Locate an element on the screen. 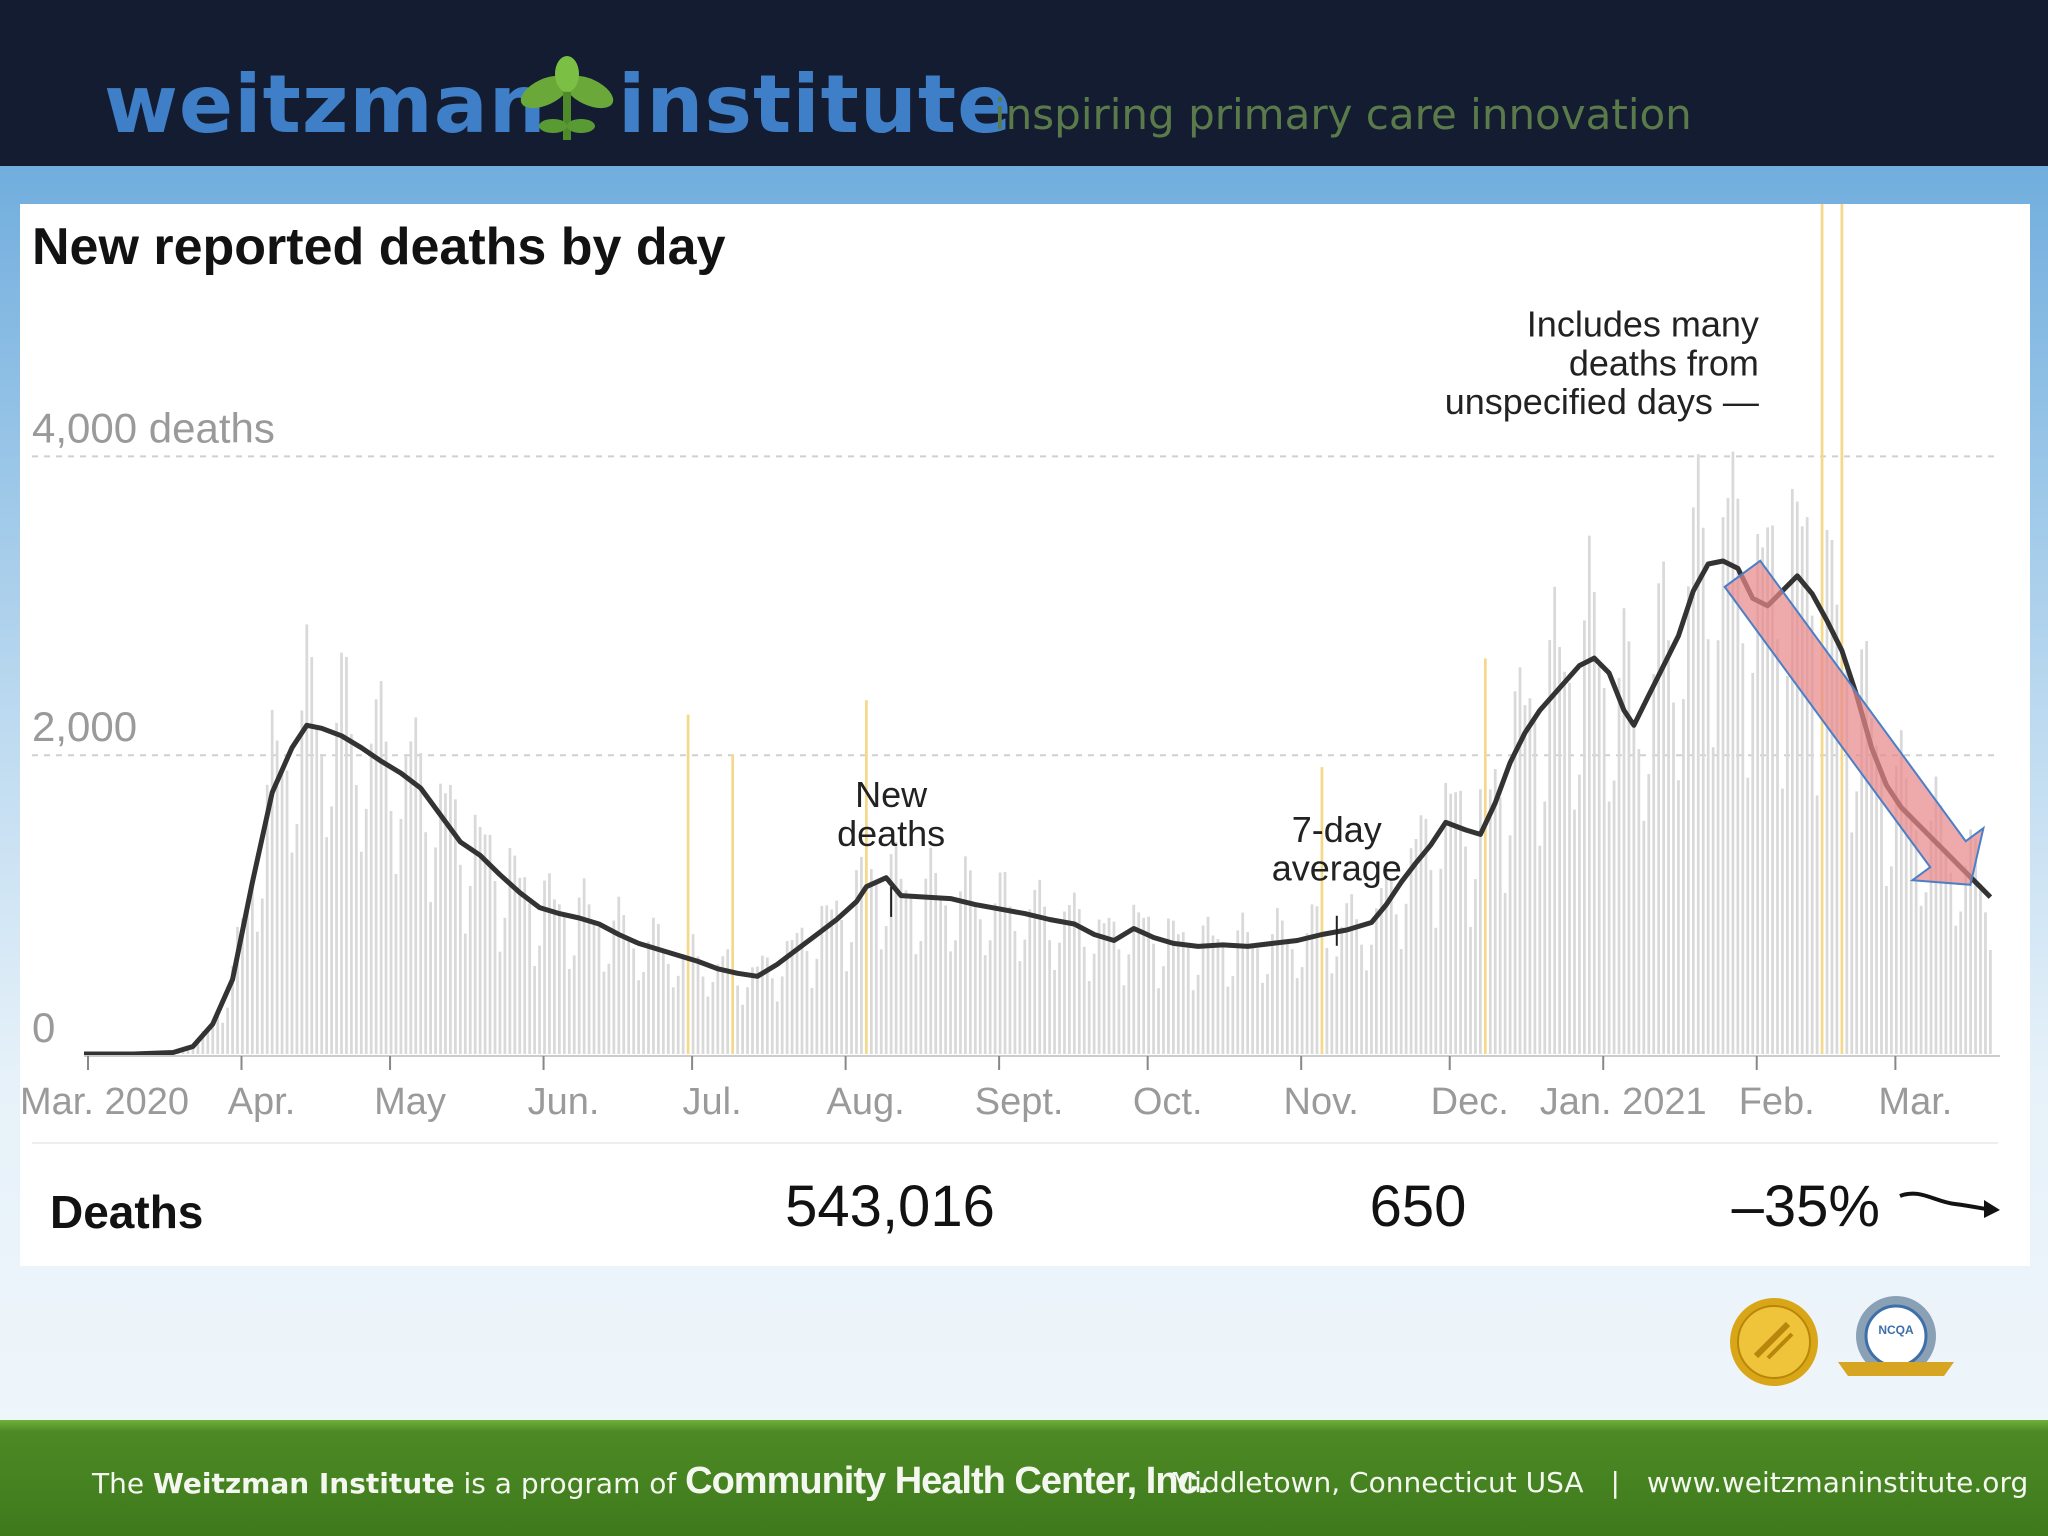  brand-name-part1: weitzman is located at coordinates (325, 104).